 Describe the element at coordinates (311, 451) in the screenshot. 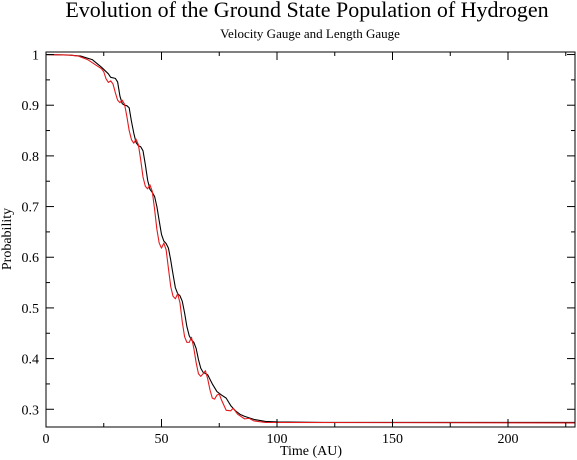

I see `x-axis-label: Time (AU)` at that location.